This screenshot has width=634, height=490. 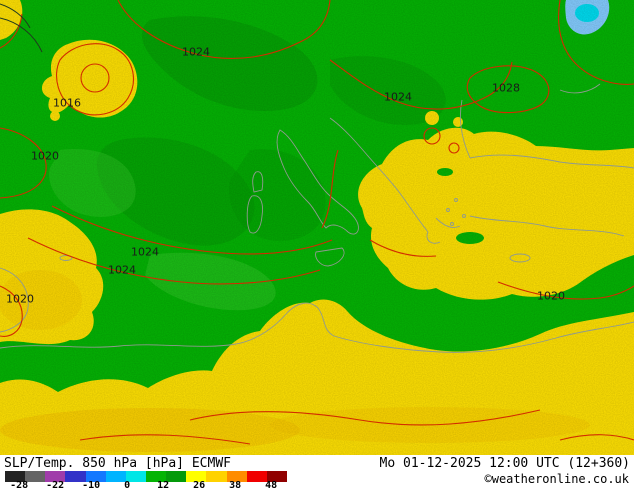 I want to click on border-lines-layer, so click(x=21, y=28).